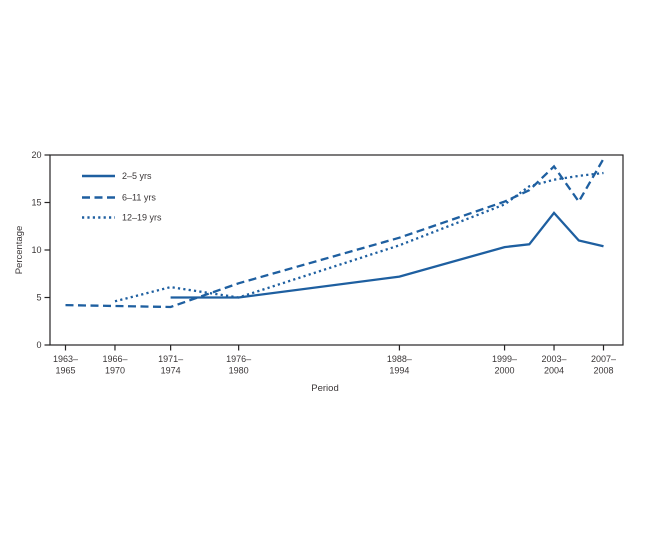  Describe the element at coordinates (139, 198) in the screenshot. I see `legend-label: 6–11 yrs` at that location.